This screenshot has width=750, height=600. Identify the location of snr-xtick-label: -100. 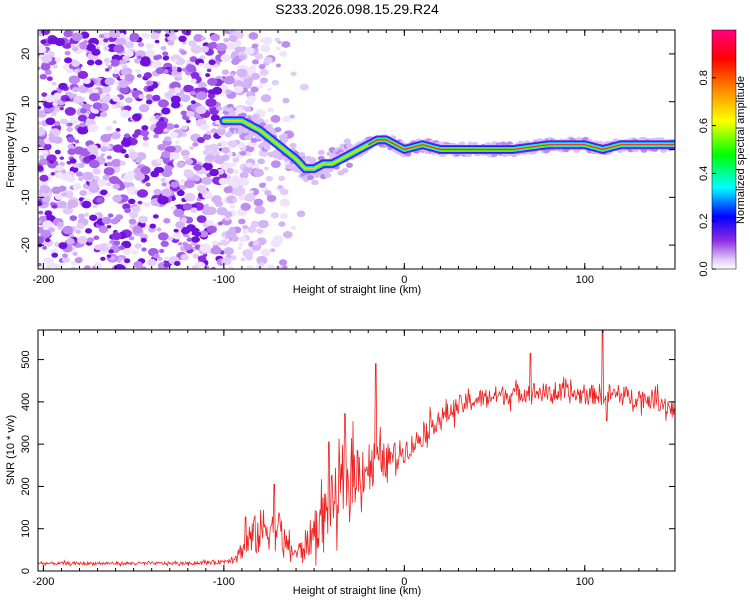
(224, 582).